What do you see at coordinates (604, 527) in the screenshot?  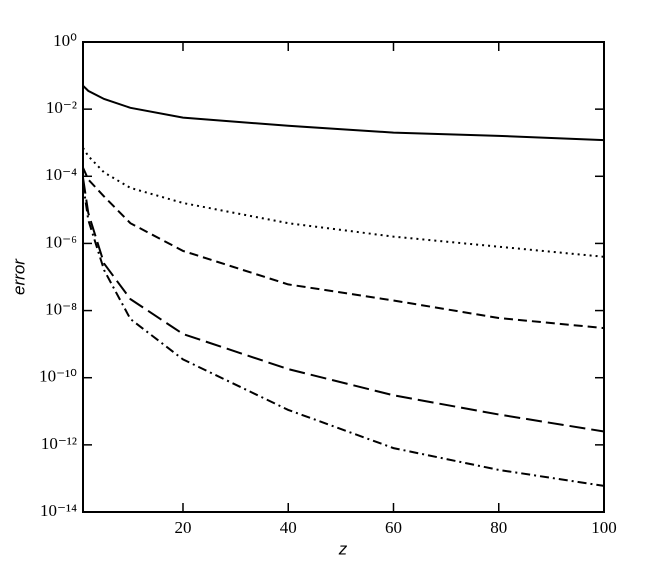 I see `x-tick-label: 100` at bounding box center [604, 527].